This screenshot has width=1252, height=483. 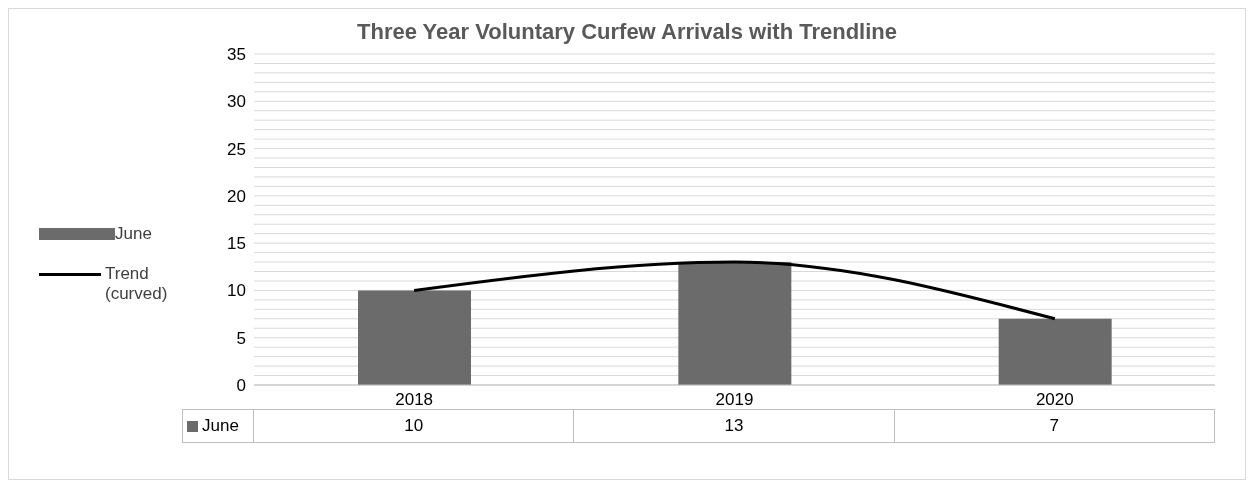 What do you see at coordinates (236, 196) in the screenshot?
I see `y-tick-label: 20` at bounding box center [236, 196].